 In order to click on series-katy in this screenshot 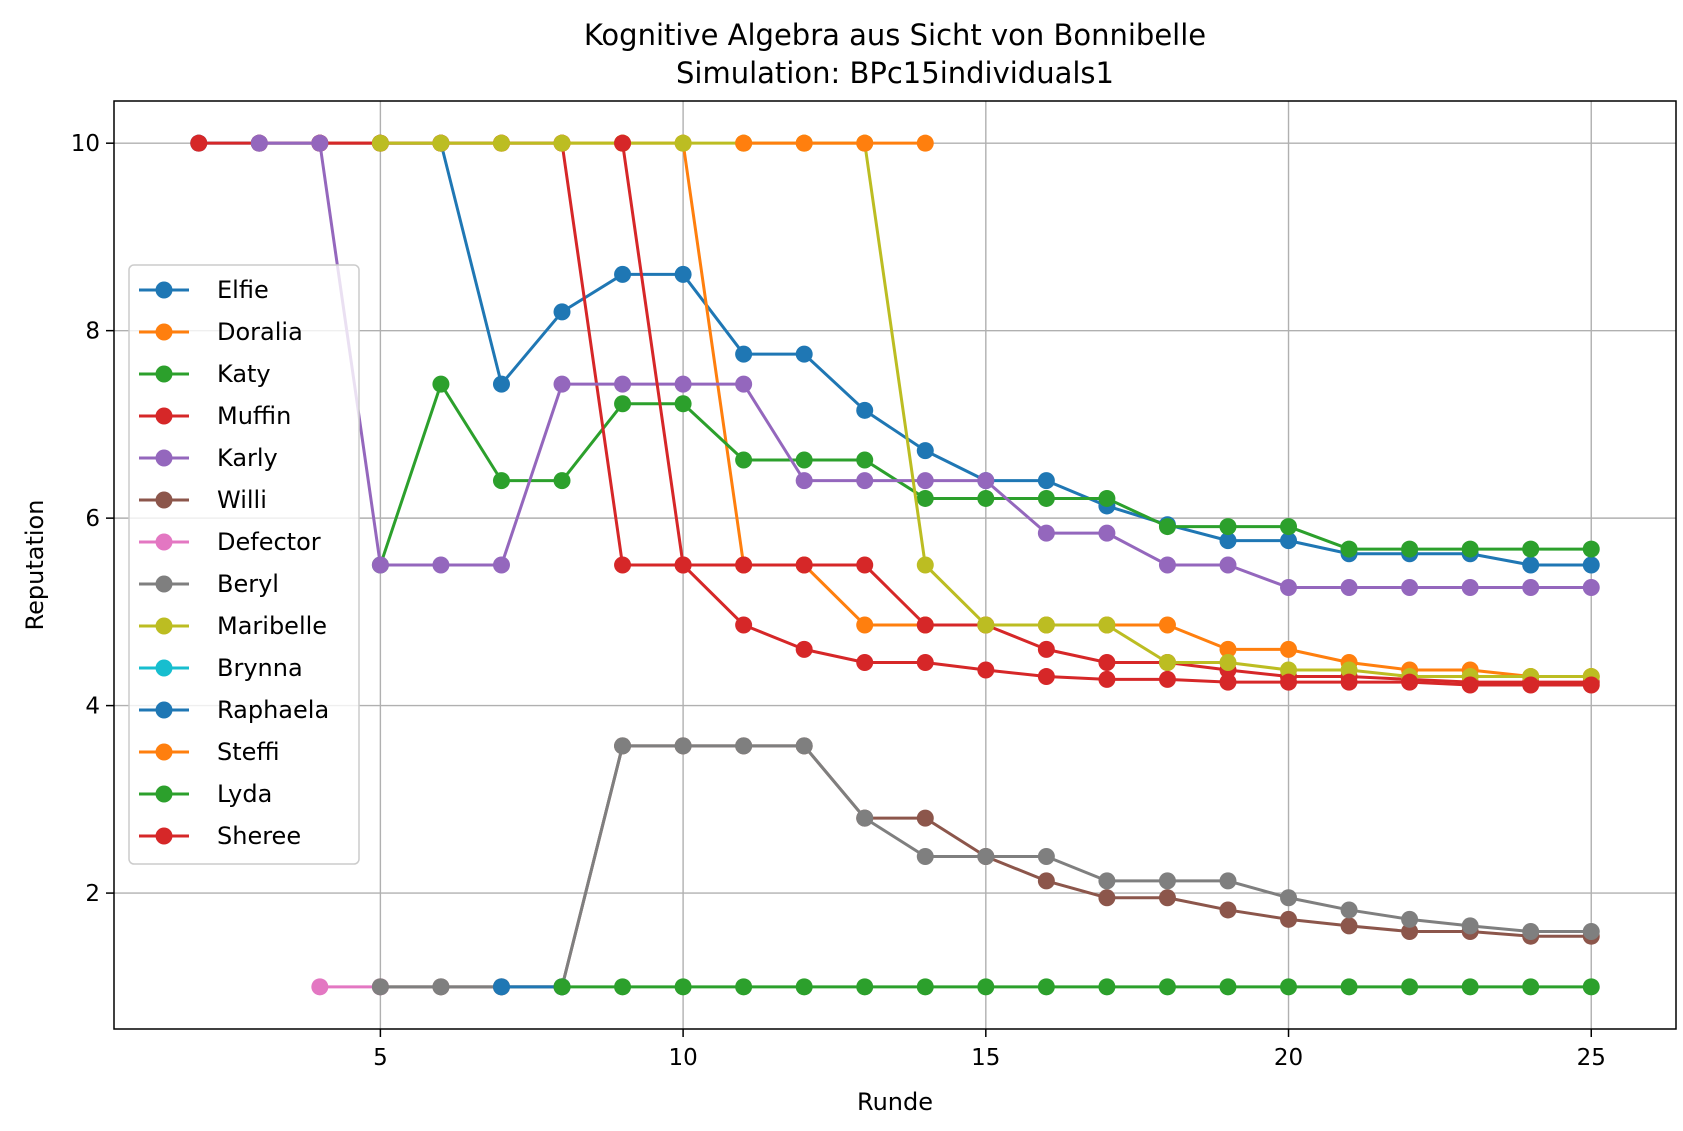, I will do `click(985, 474)`.